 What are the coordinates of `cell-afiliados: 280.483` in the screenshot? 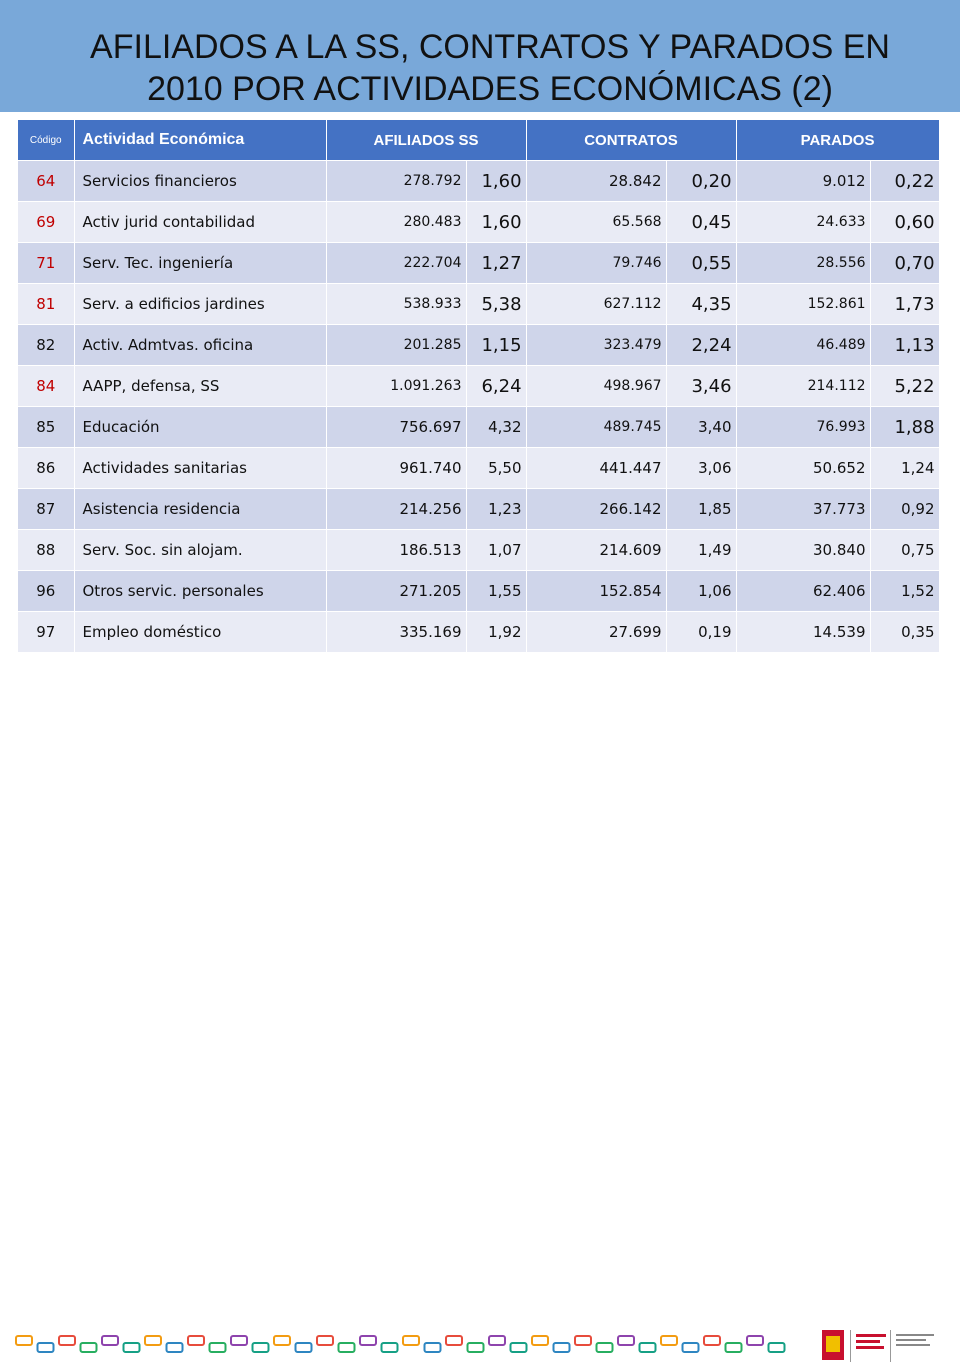 It's located at (396, 222).